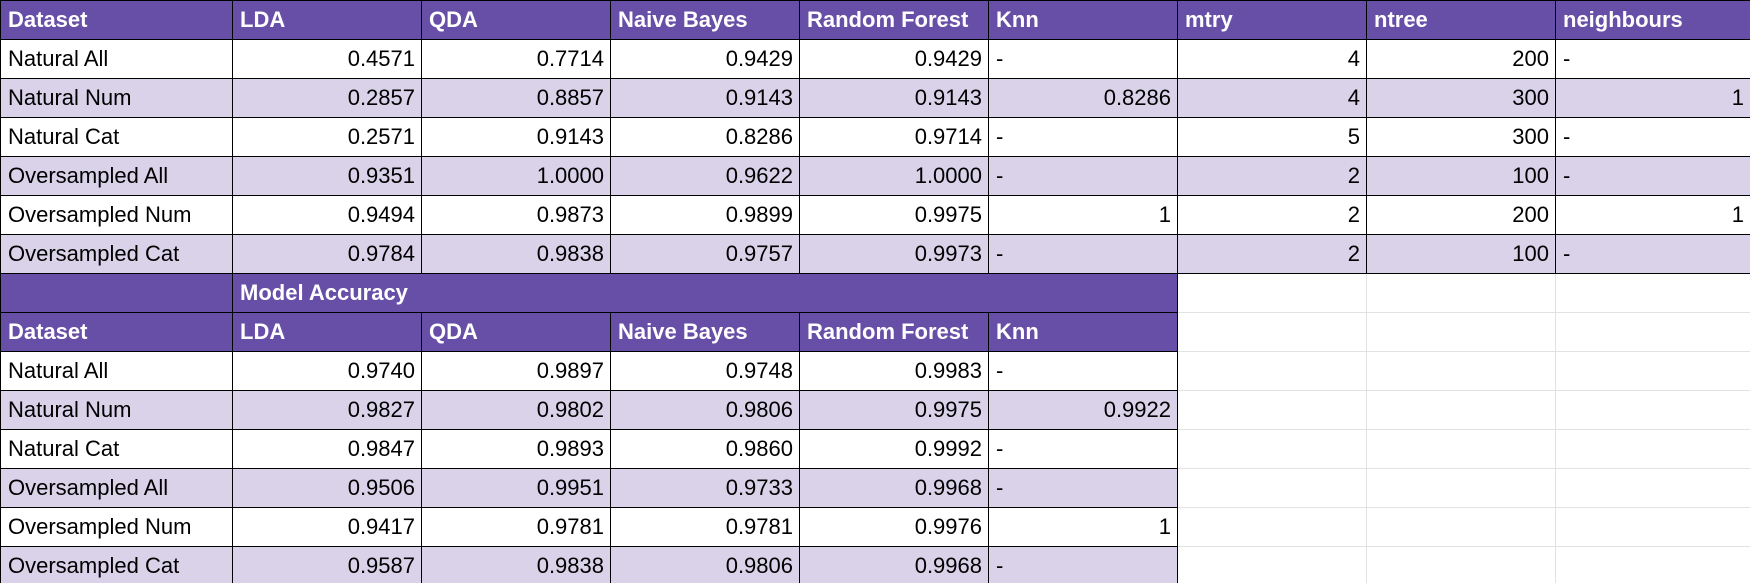  What do you see at coordinates (327, 527) in the screenshot?
I see `cell: 0.9417` at bounding box center [327, 527].